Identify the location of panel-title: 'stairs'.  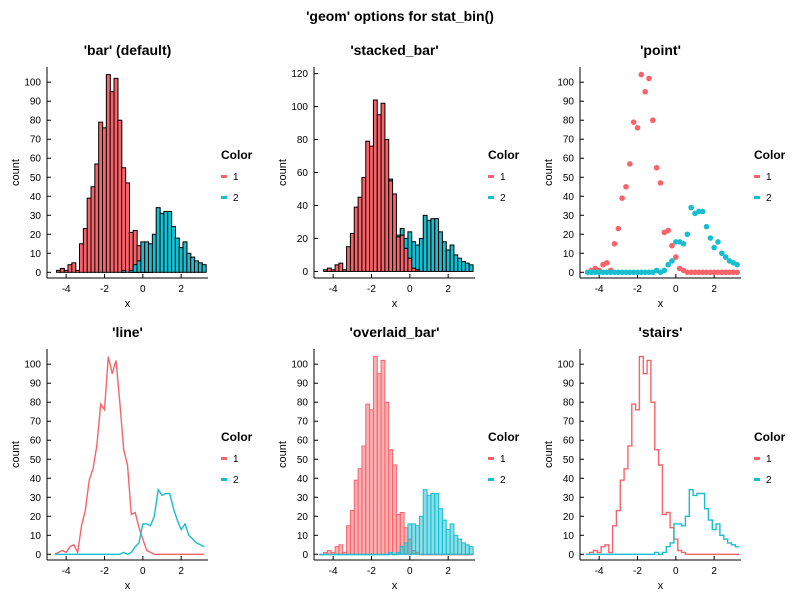
(660, 332).